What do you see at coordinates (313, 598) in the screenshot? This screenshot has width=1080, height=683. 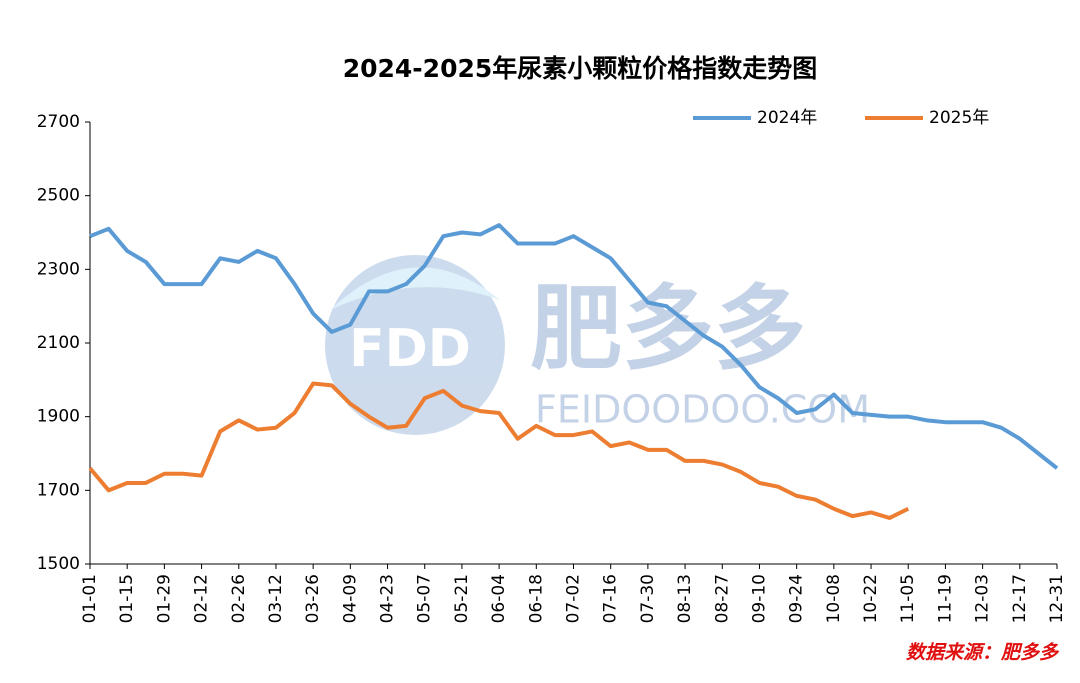 I see `x-tick-label: 03-26` at bounding box center [313, 598].